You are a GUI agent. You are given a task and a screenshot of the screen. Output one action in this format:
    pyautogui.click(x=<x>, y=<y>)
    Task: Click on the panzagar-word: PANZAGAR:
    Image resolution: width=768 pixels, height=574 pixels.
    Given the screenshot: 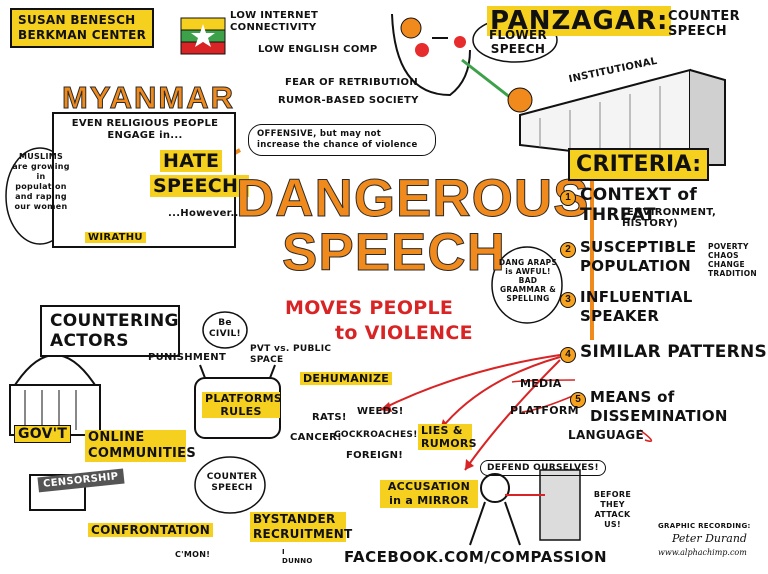 What is the action you would take?
    pyautogui.click(x=579, y=21)
    